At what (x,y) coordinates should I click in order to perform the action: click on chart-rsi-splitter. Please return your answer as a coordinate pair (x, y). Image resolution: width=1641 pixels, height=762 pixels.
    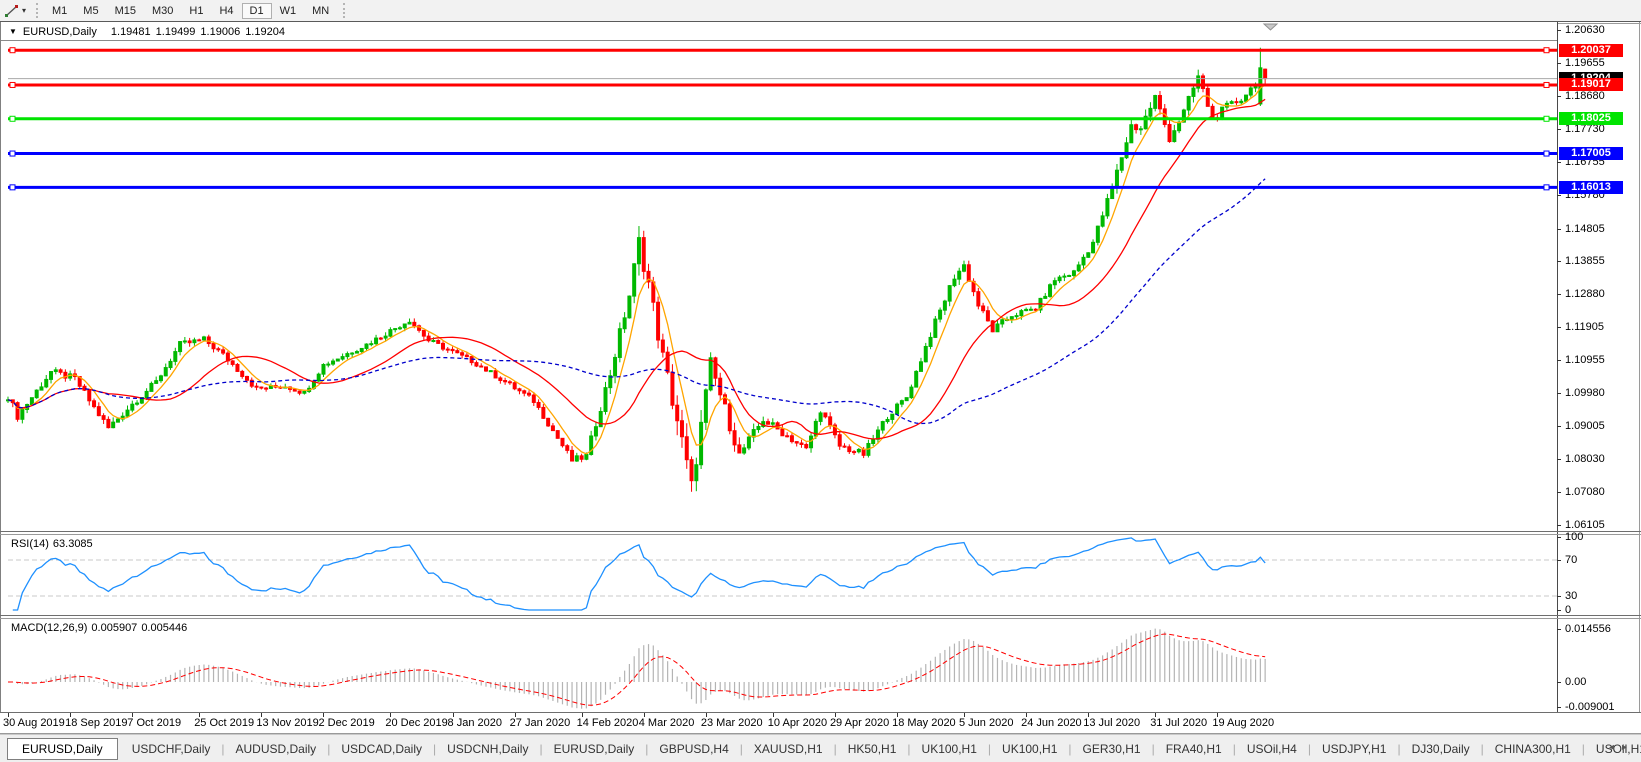
    Looking at the image, I should click on (820, 531).